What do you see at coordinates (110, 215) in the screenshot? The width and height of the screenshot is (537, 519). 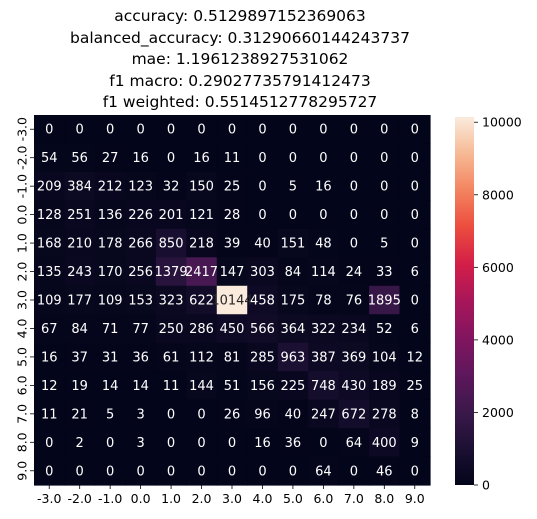 I see `cell-value-label: 136` at bounding box center [110, 215].